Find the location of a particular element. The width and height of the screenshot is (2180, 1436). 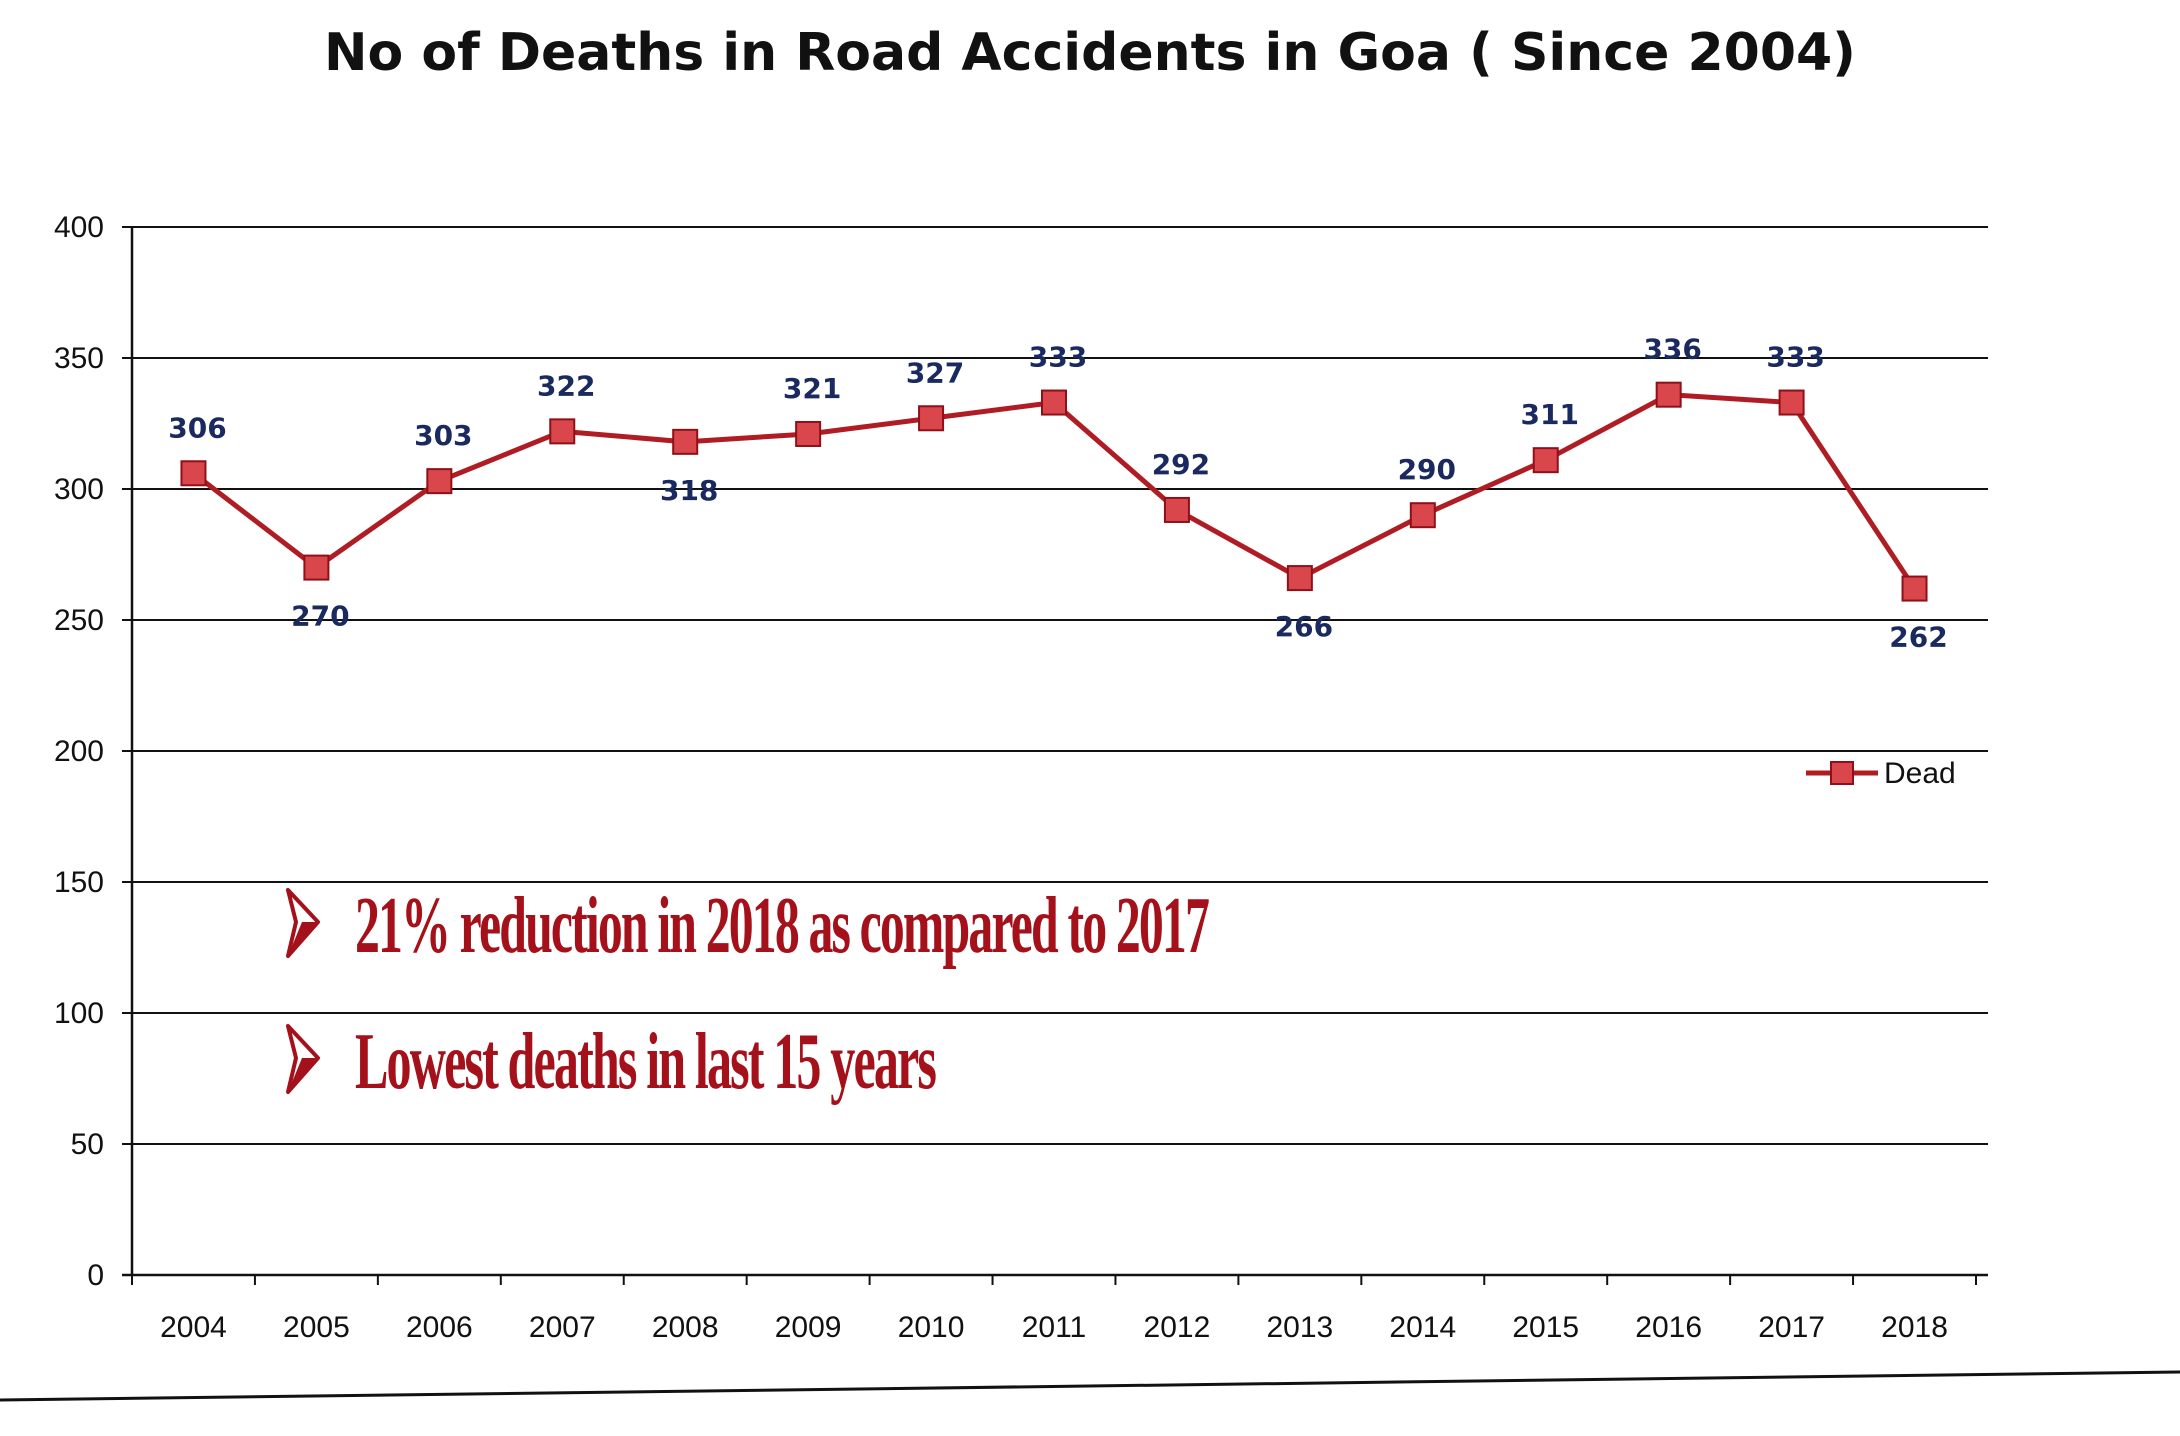

data-label: 311 is located at coordinates (1550, 414).